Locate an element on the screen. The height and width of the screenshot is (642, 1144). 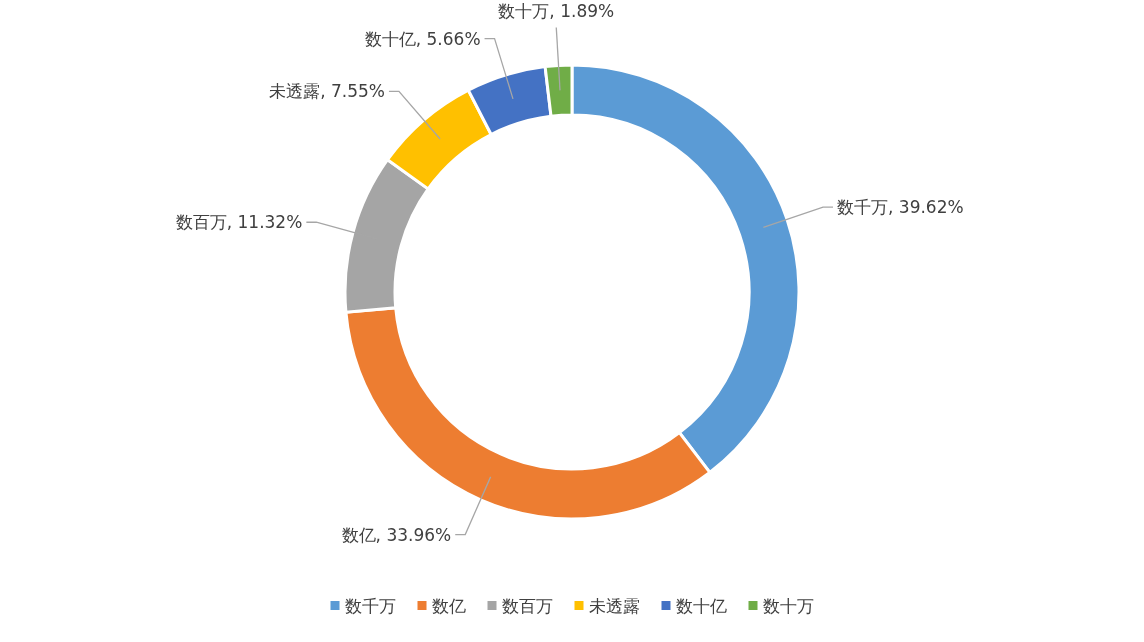
legend-label: 数十万 is located at coordinates (788, 606).